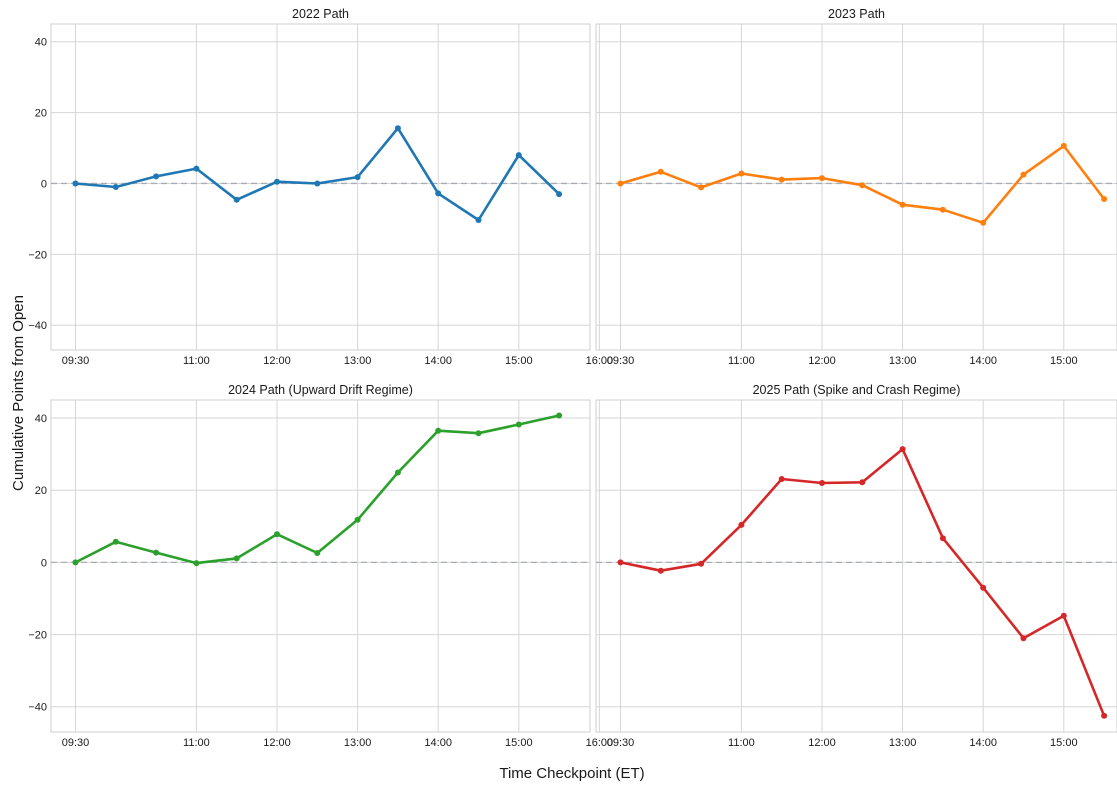 The width and height of the screenshot is (1117, 785). I want to click on panel-title: 2022 Path, so click(320, 14).